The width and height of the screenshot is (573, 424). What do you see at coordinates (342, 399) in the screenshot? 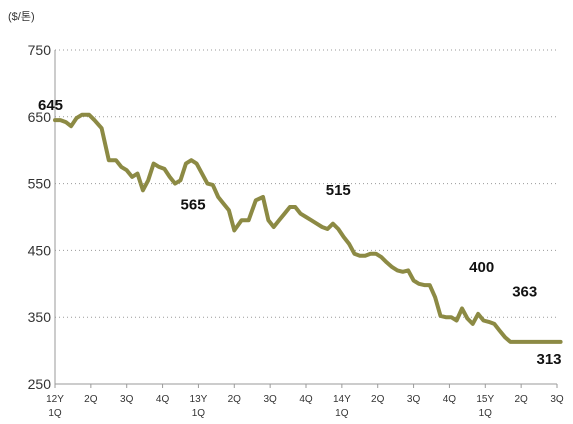
I see `x-tick-label: 14Y` at bounding box center [342, 399].